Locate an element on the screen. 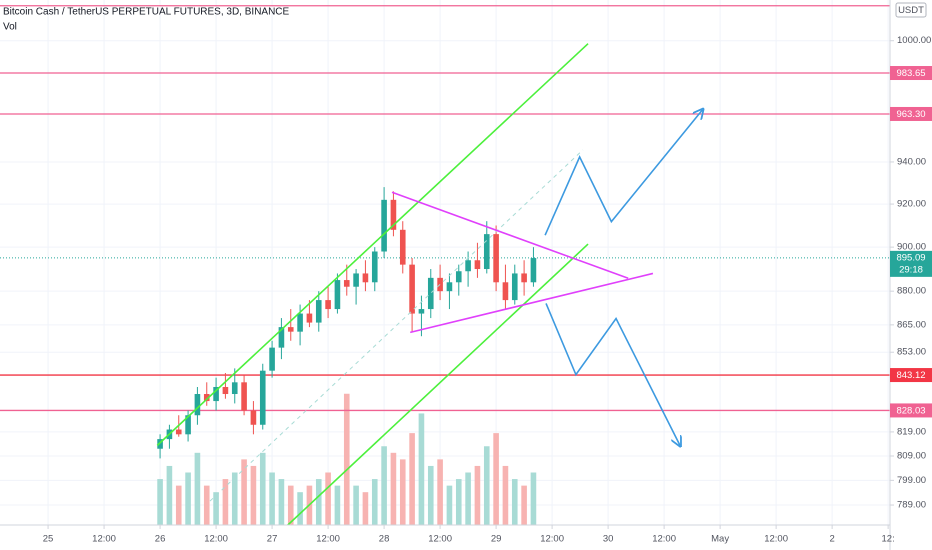 The image size is (932, 550). currency-button is located at coordinates (911, 10).